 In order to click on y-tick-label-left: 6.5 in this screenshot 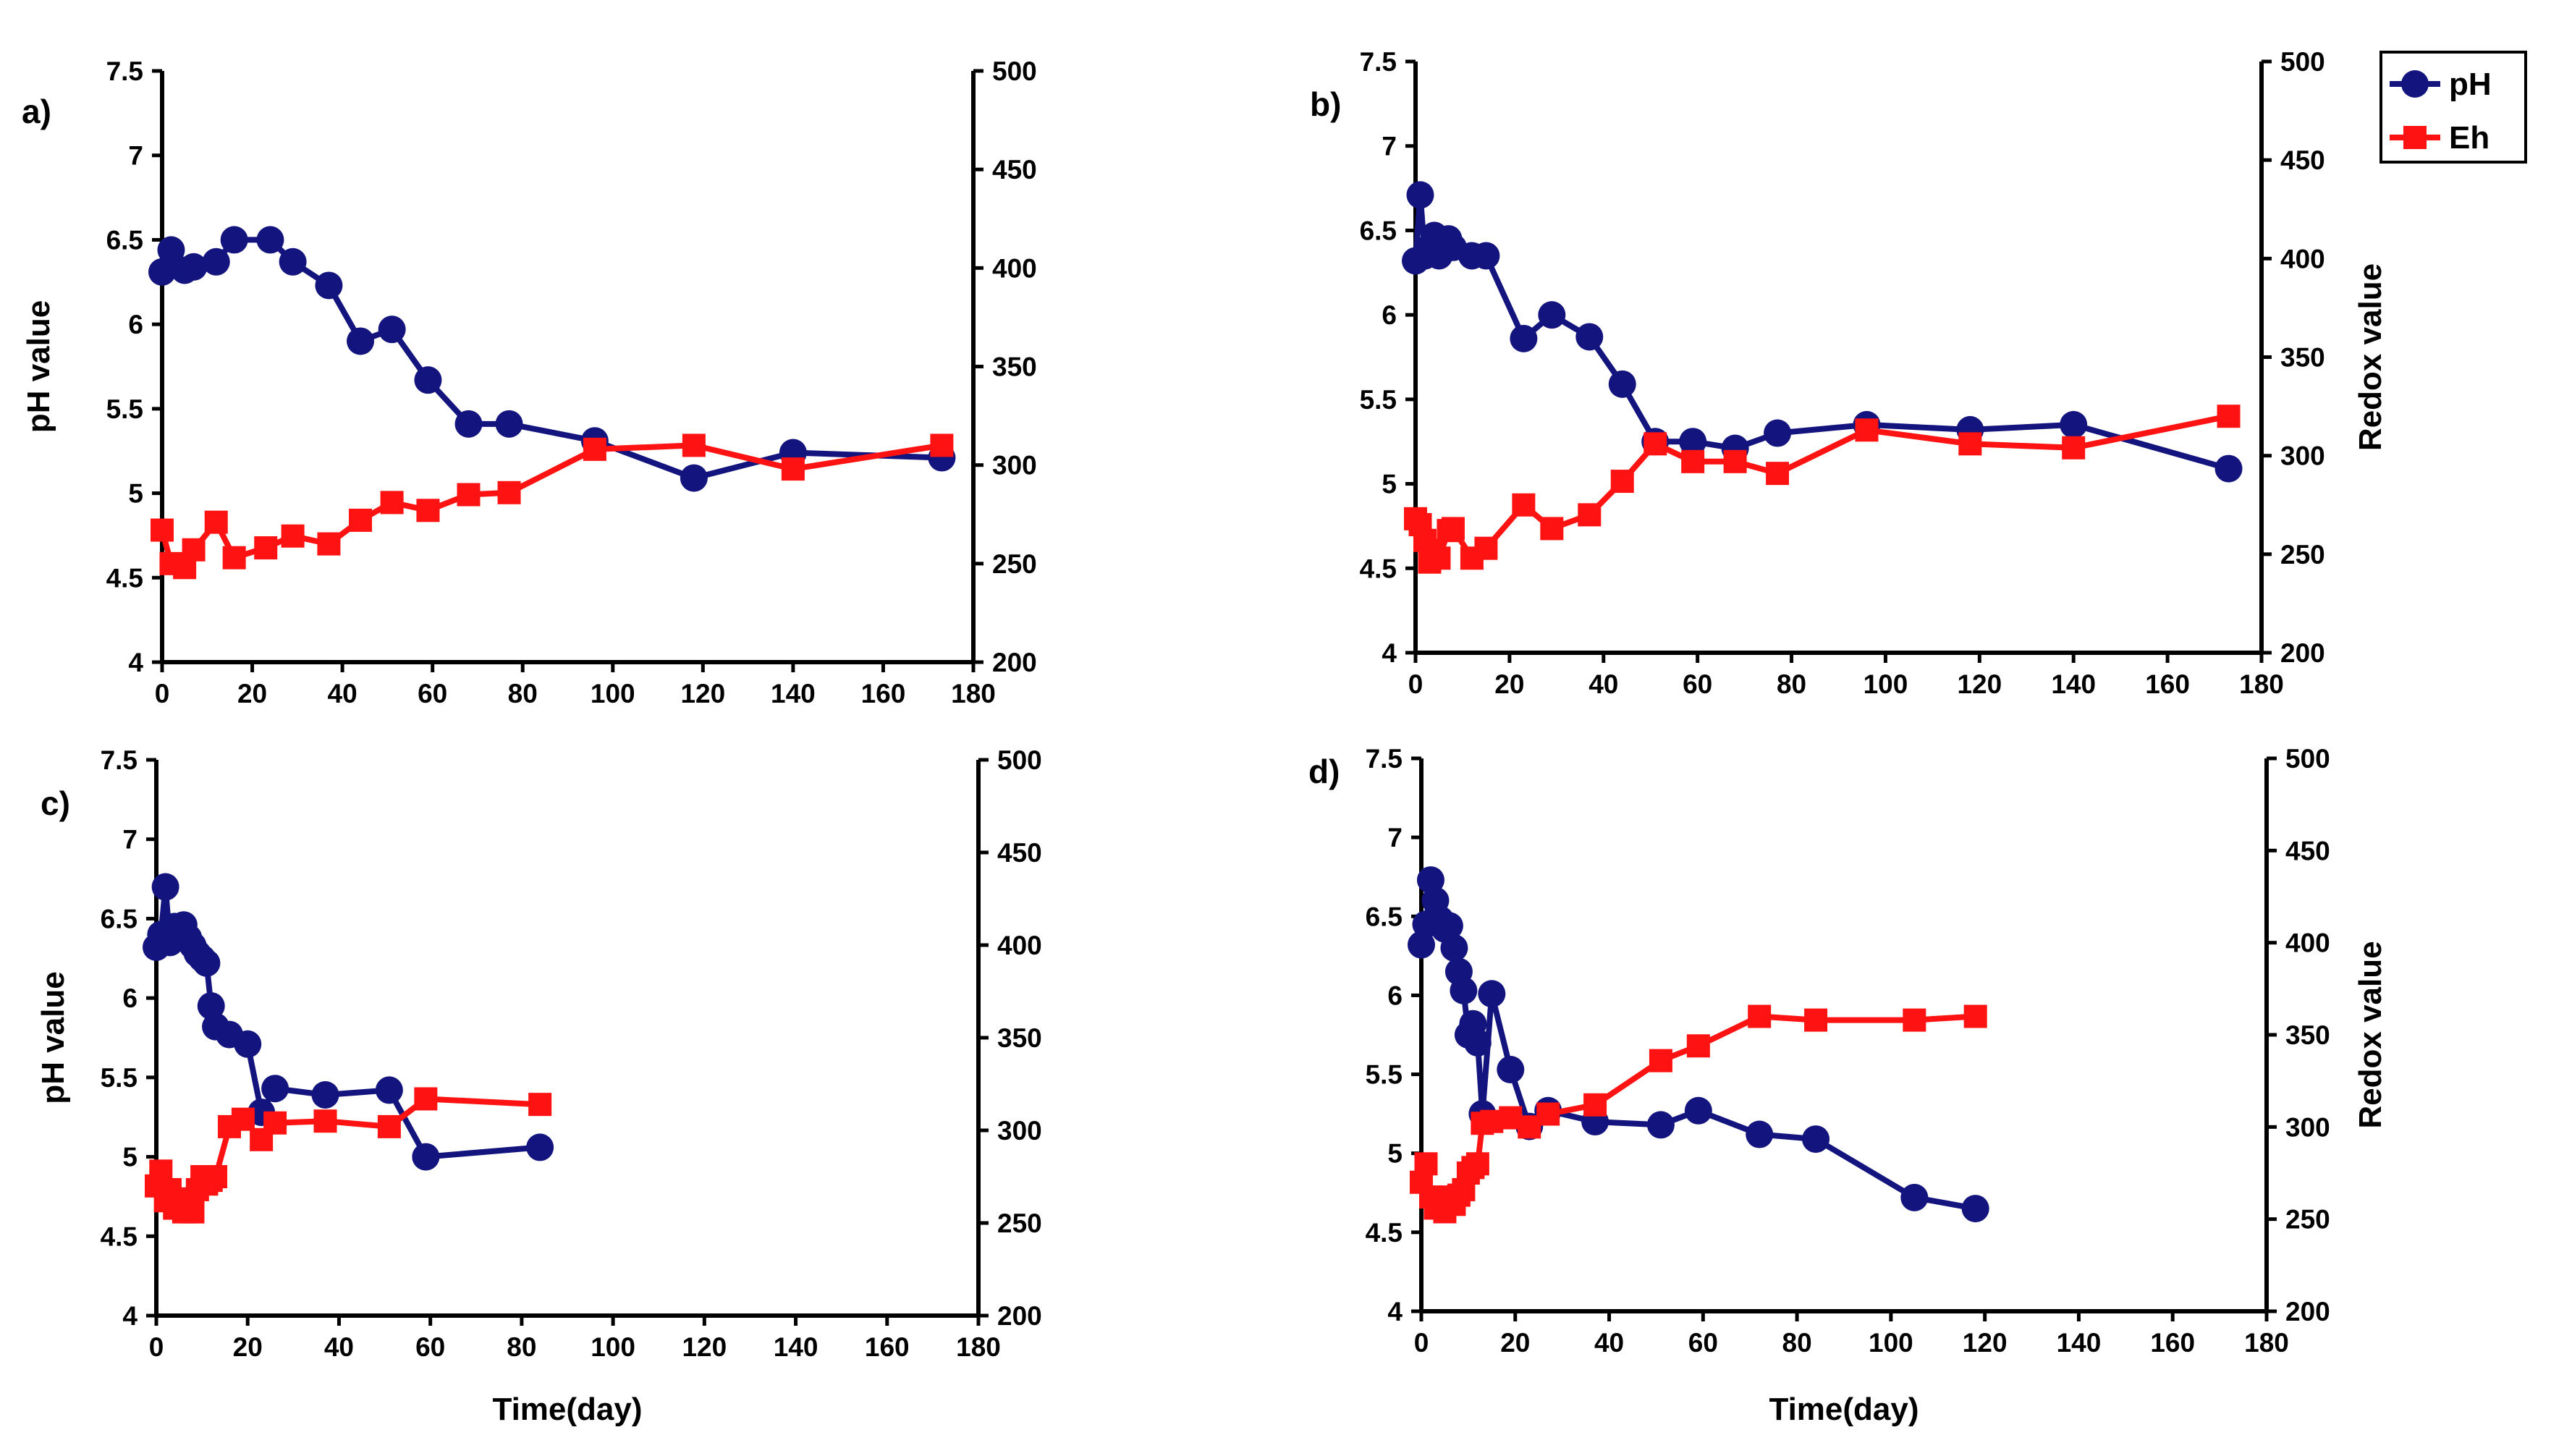, I will do `click(1378, 230)`.